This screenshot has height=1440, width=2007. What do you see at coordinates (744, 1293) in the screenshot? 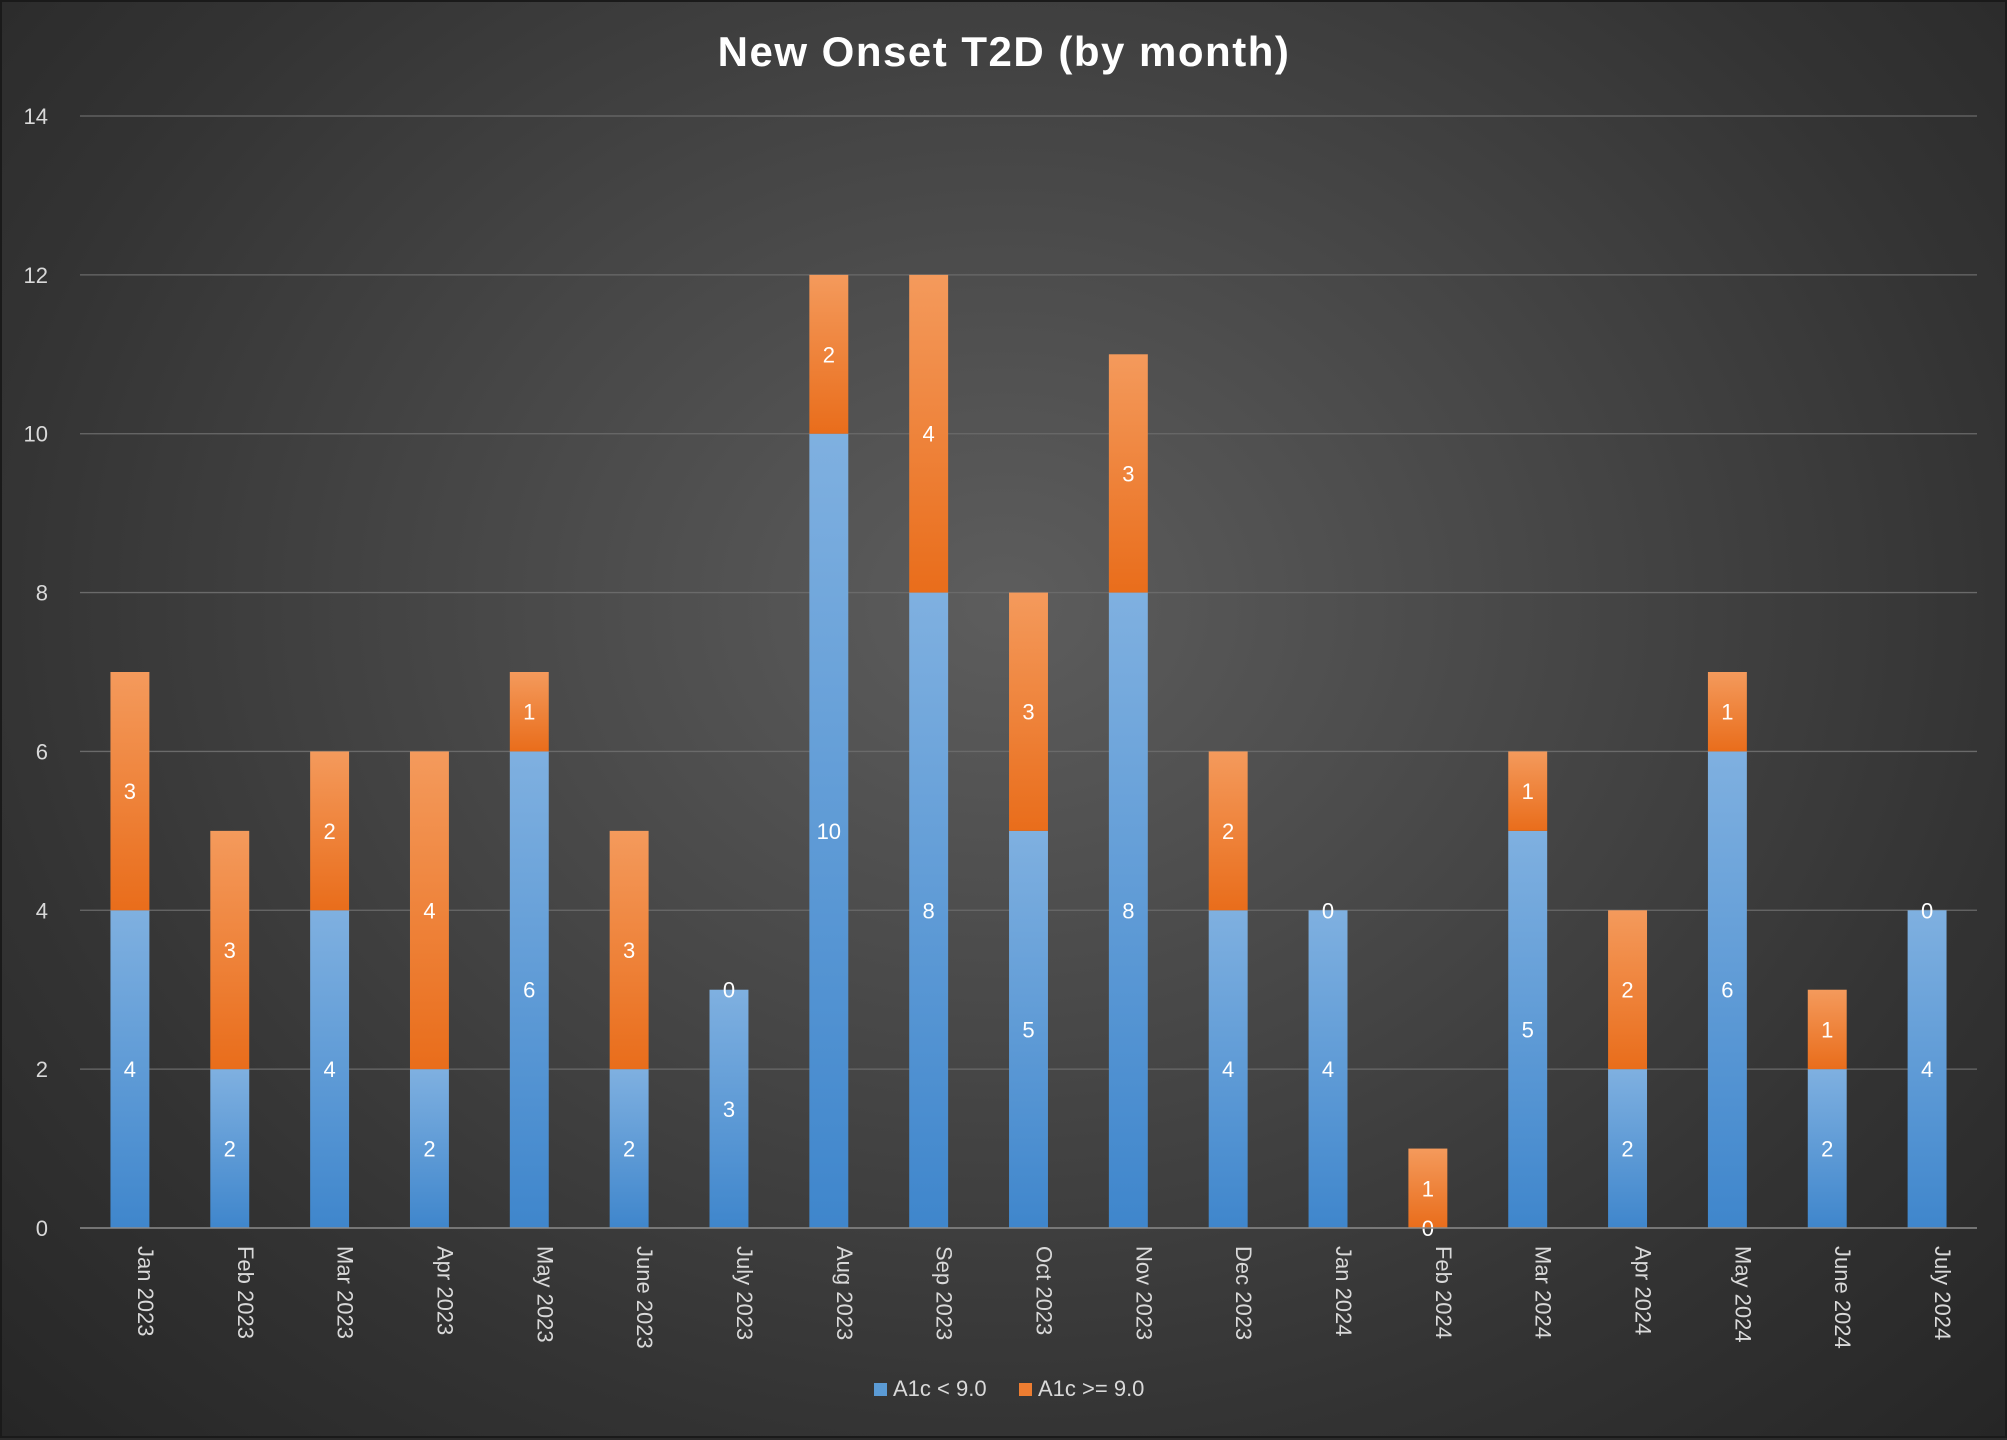
I see `x-tick-label: July 2023` at bounding box center [744, 1293].